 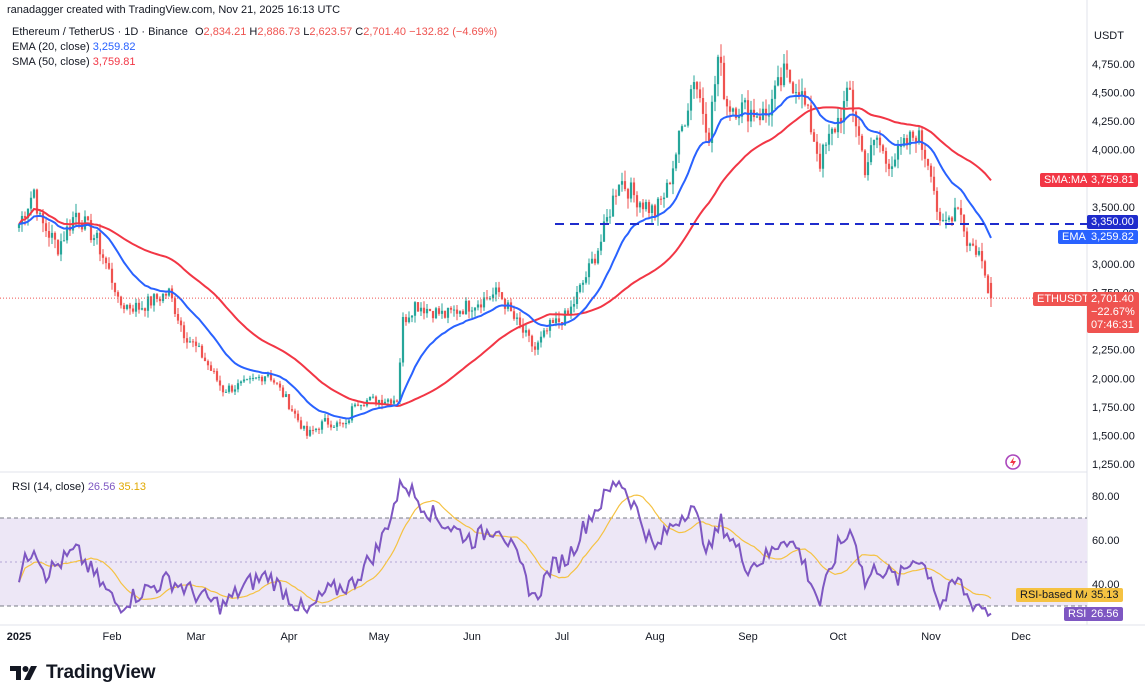 I want to click on currency-label: USDT, so click(x=1109, y=36).